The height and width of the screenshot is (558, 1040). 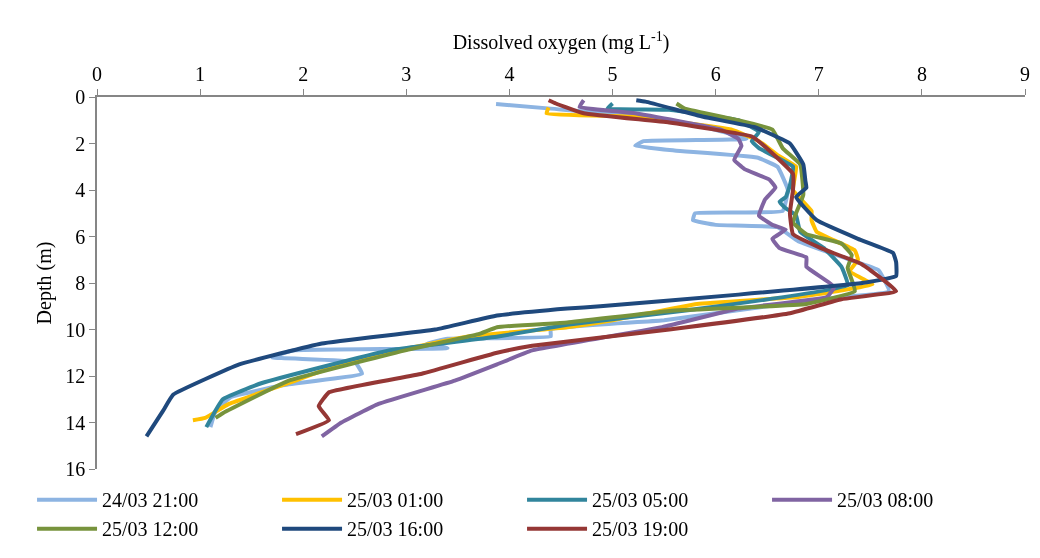 I want to click on legend-label: 25/03 12:00, so click(x=150, y=529).